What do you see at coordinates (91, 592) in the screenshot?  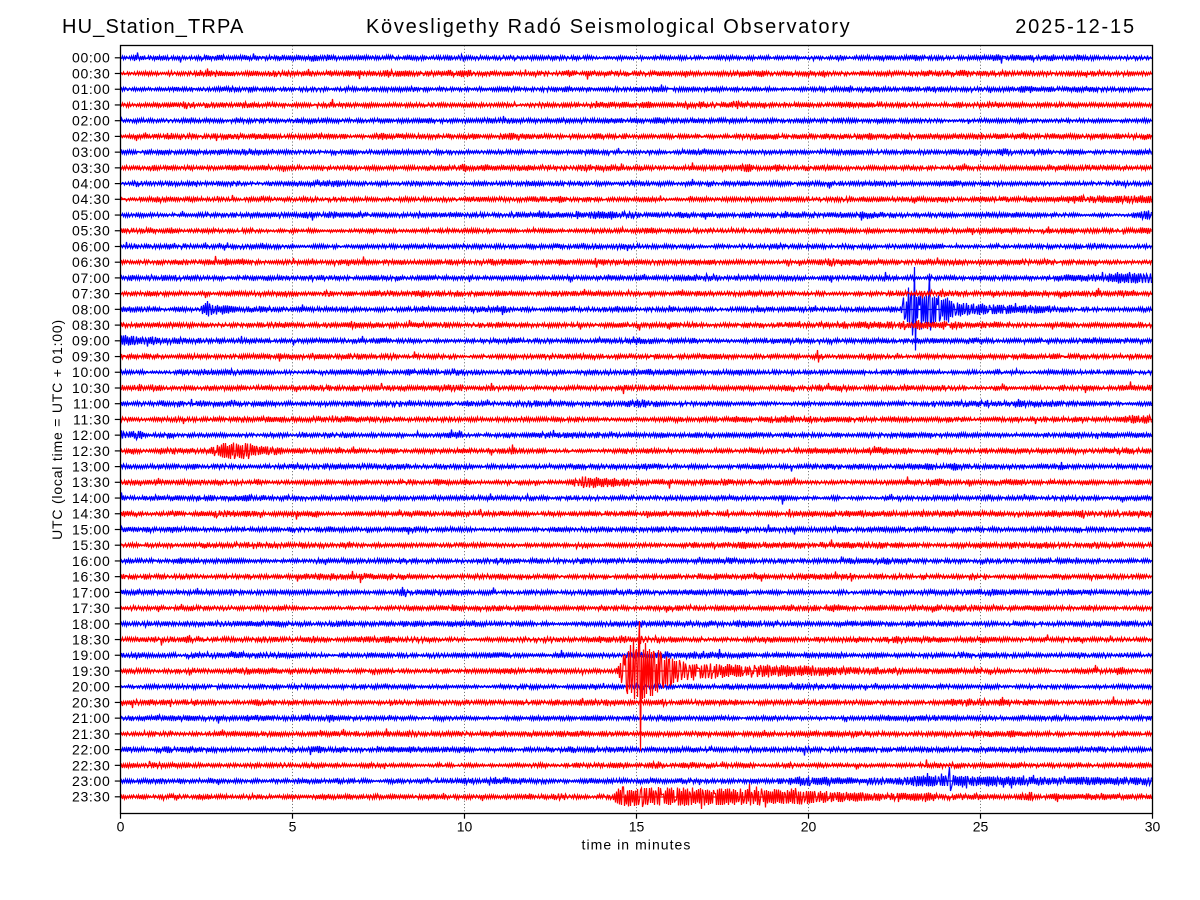 I see `svg-text: 17:00` at bounding box center [91, 592].